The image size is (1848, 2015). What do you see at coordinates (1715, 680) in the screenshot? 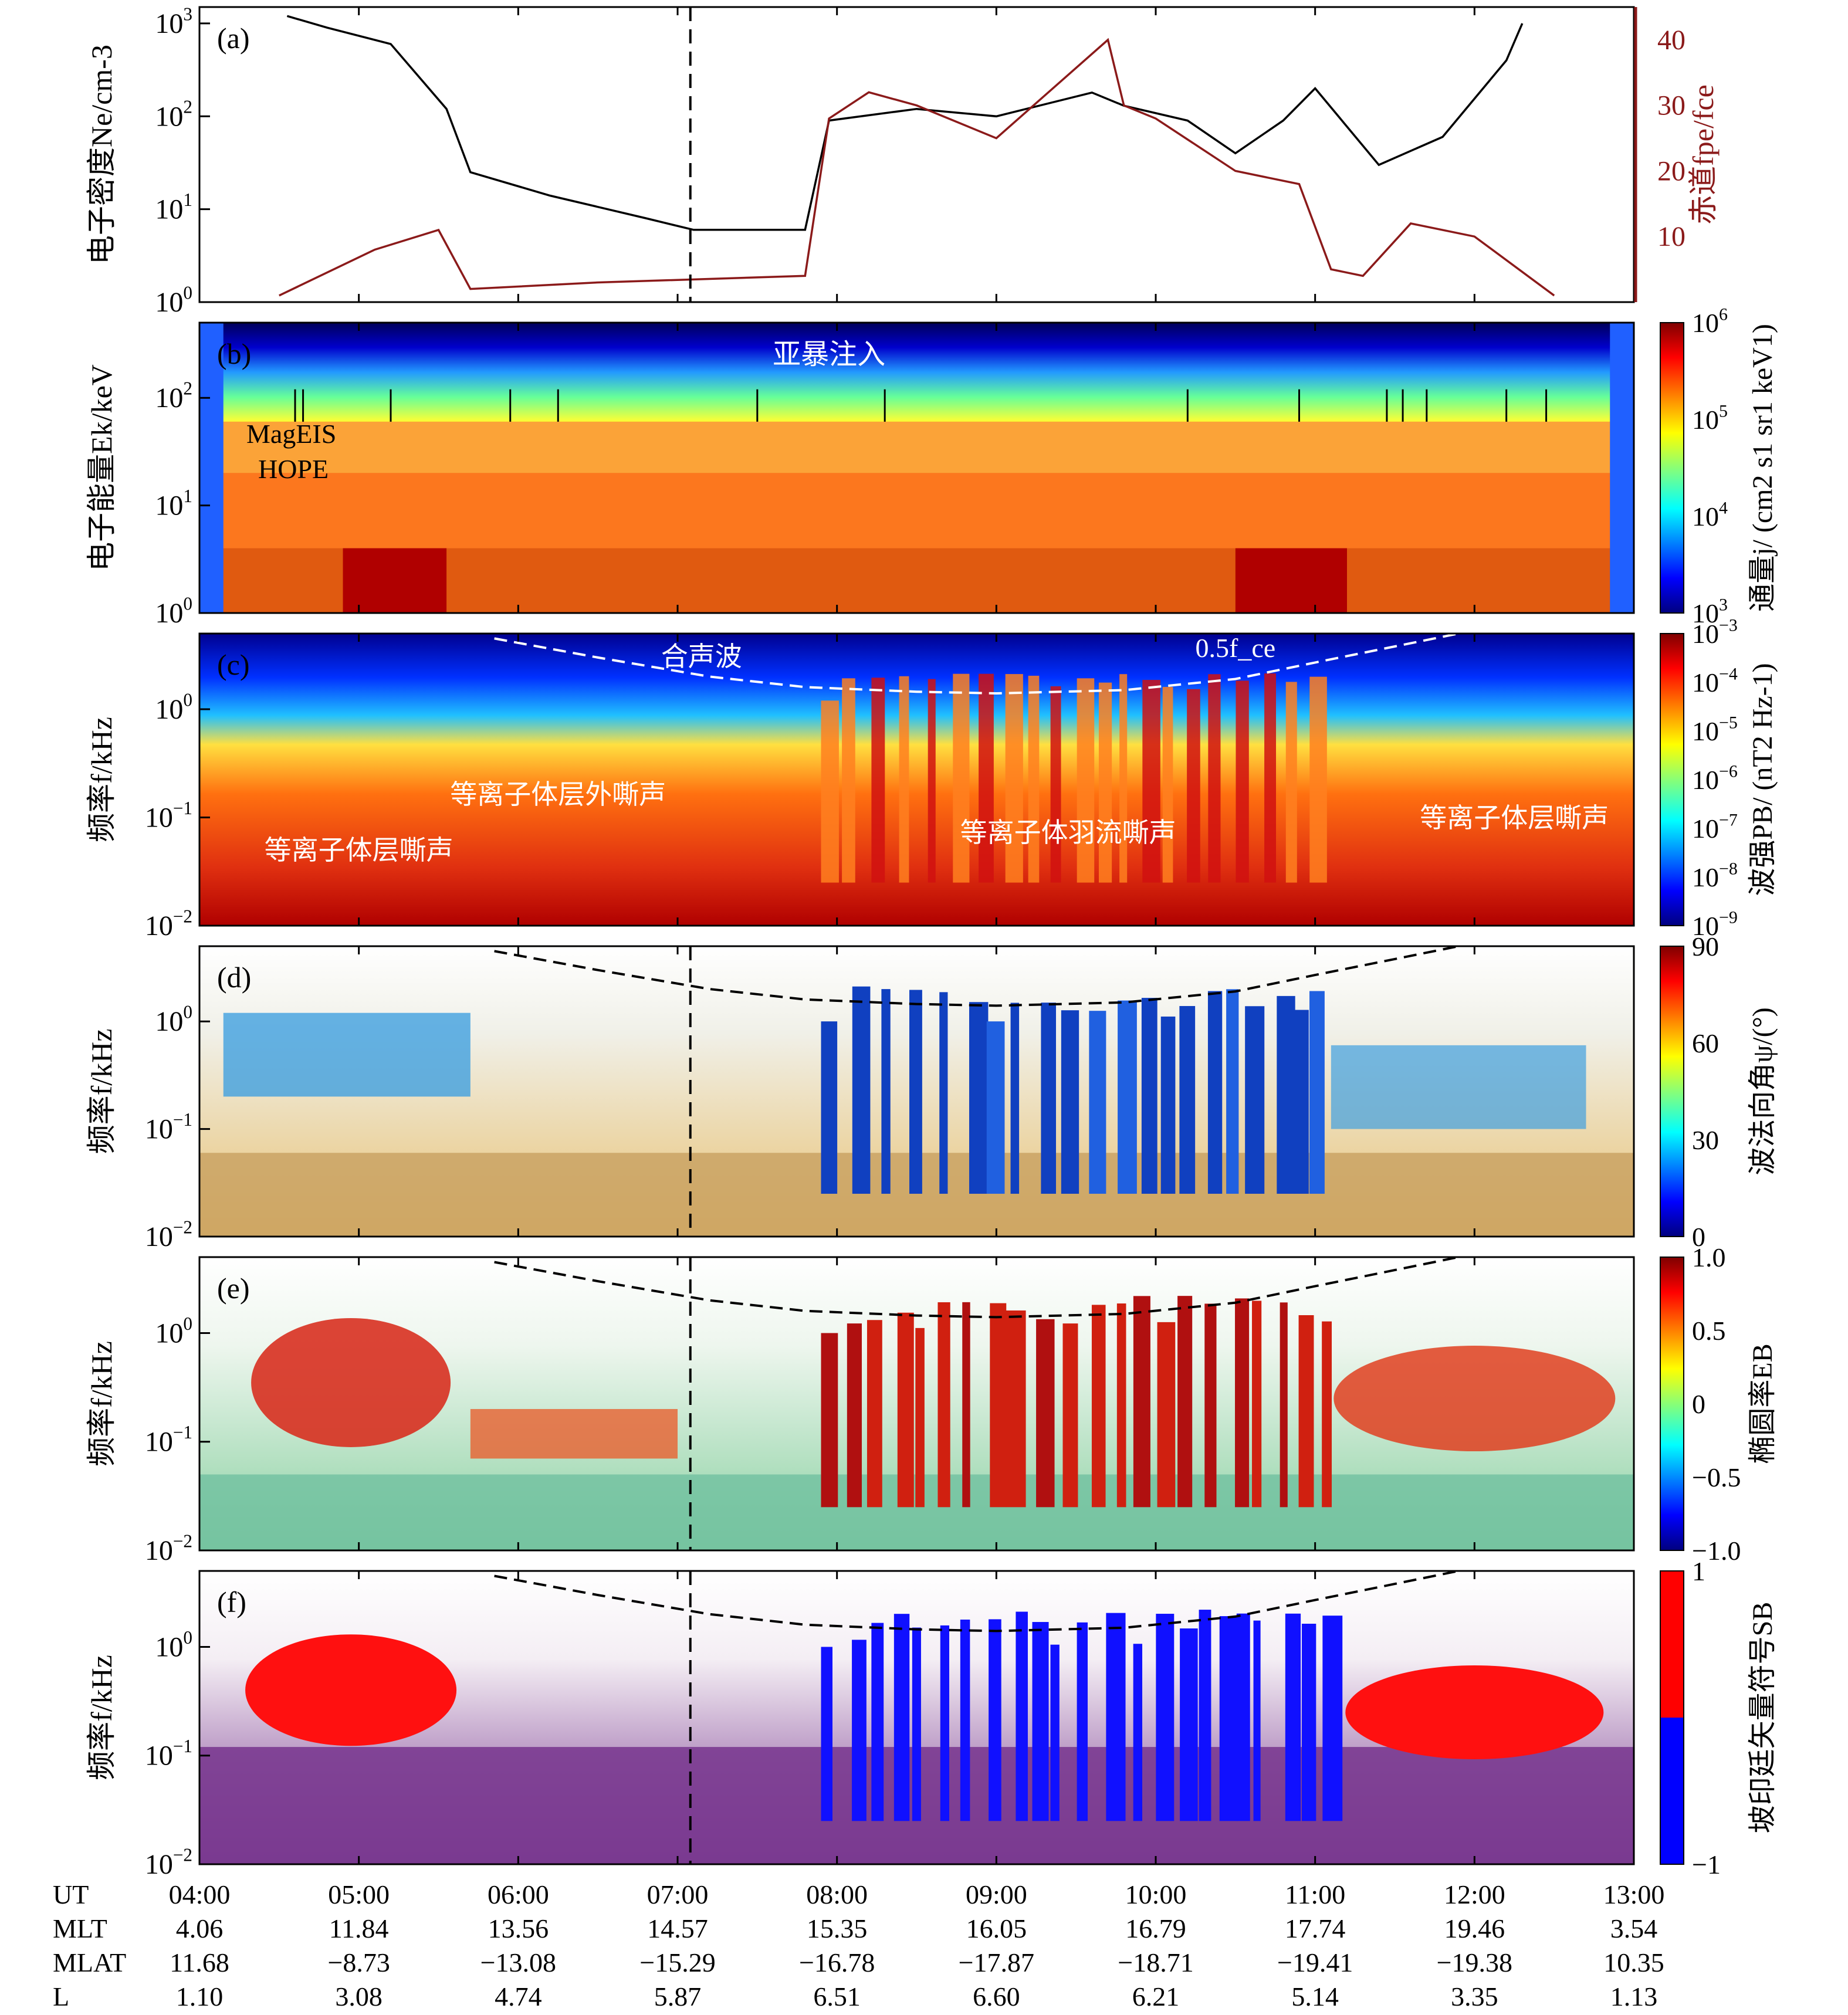
I see `colorbar-tick-label: 10⁻⁴` at bounding box center [1715, 680].